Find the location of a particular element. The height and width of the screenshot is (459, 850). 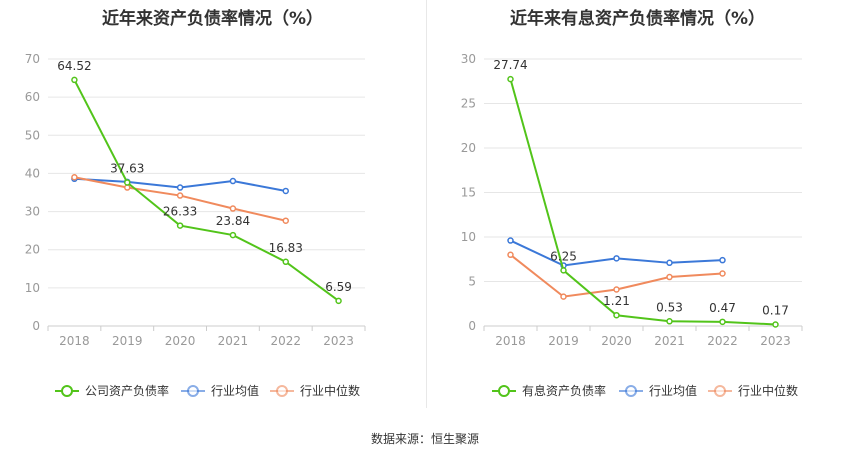

legend-label-0-2: 行业中位数 is located at coordinates (330, 390).